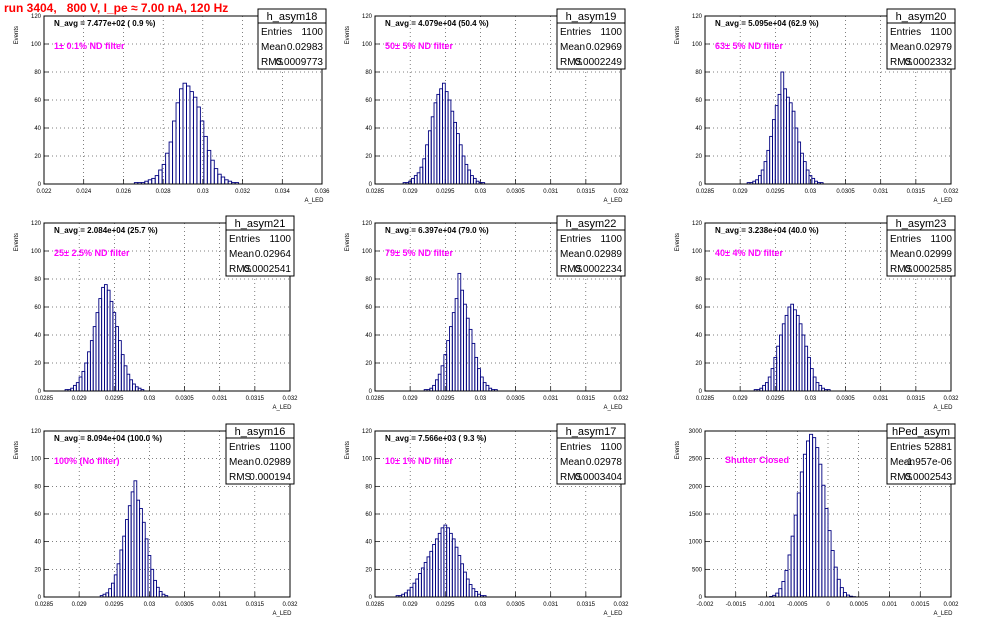 Image resolution: width=996 pixels, height=622 pixels. What do you see at coordinates (604, 254) in the screenshot?
I see `stat-value: 0.02989` at bounding box center [604, 254].